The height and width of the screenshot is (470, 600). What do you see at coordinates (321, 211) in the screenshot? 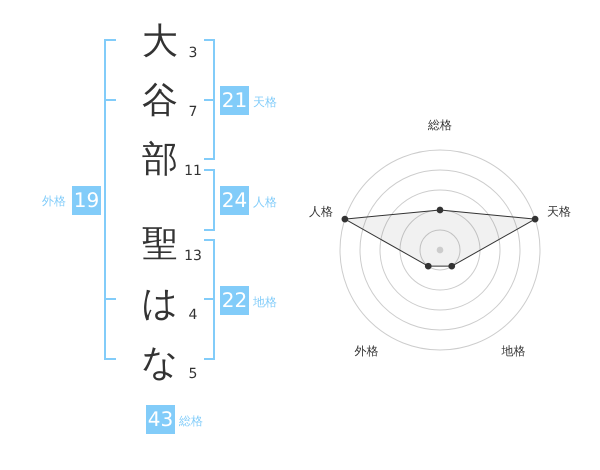
I see `spoke-label: 人格` at bounding box center [321, 211].